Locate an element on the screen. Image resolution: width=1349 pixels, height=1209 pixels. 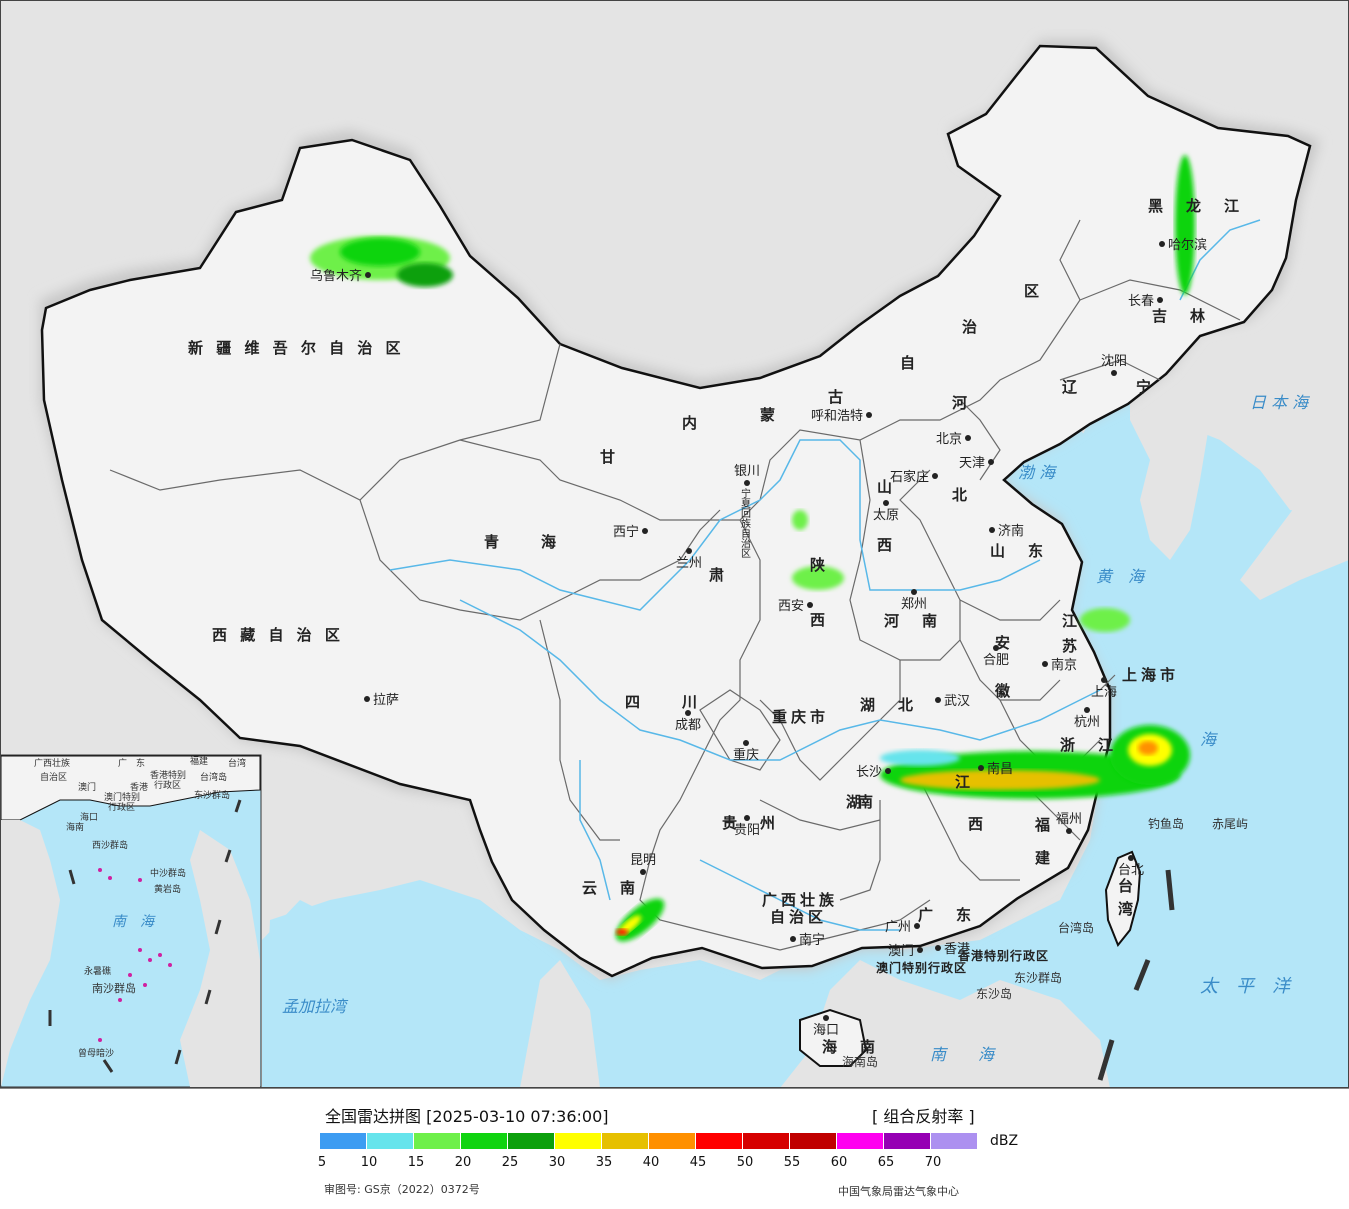
inset-label-zengmu: 曾母暗沙 is located at coordinates (96, 1053).